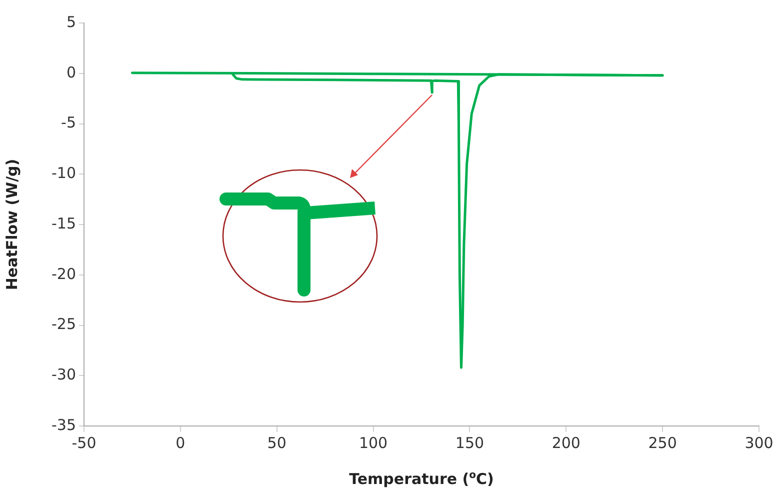 The width and height of the screenshot is (777, 494). What do you see at coordinates (276, 443) in the screenshot?
I see `x-tick-label: 50` at bounding box center [276, 443].